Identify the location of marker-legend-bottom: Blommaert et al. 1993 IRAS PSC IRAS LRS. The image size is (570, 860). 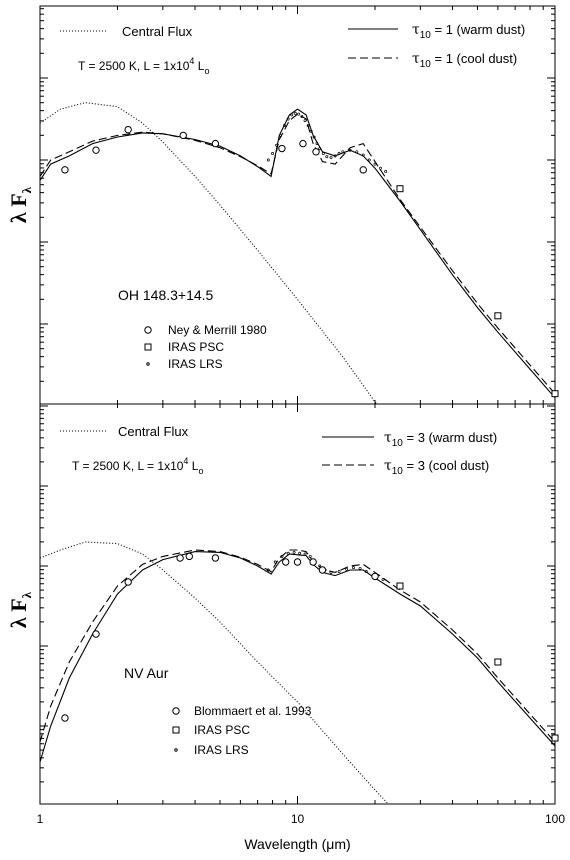
(242, 730).